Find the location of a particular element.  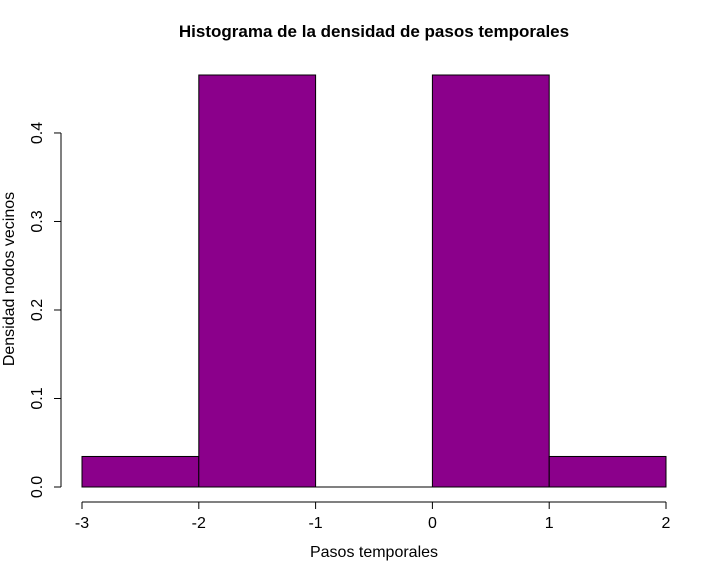

x-tick-label: -1 is located at coordinates (315, 523).